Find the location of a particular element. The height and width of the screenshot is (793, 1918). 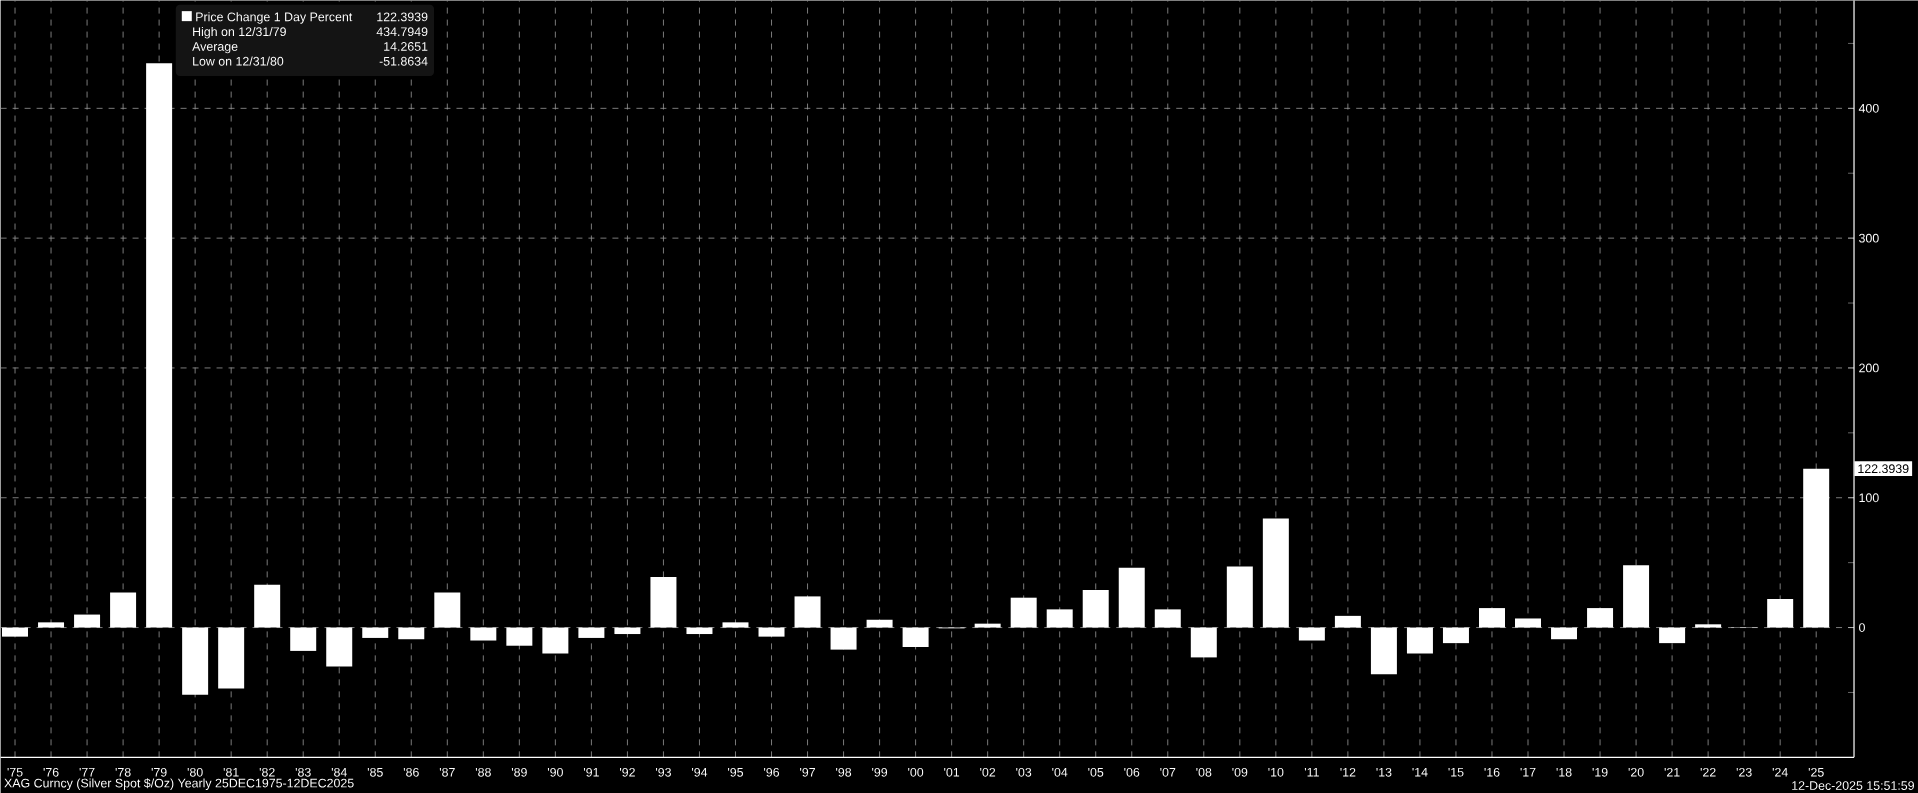

x-tick-label: '24 is located at coordinates (1780, 772).